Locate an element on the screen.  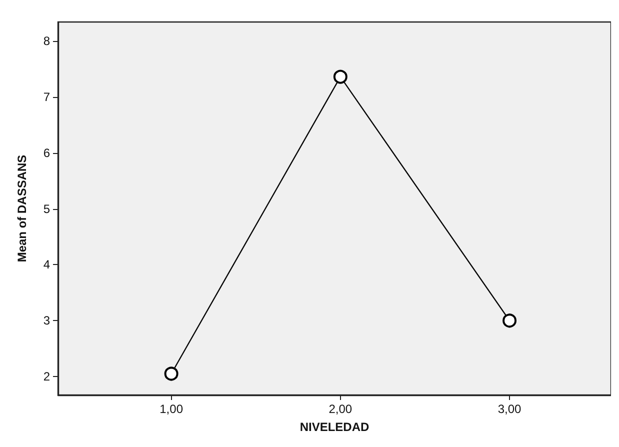
y-tick-label: 3 is located at coordinates (46, 321).